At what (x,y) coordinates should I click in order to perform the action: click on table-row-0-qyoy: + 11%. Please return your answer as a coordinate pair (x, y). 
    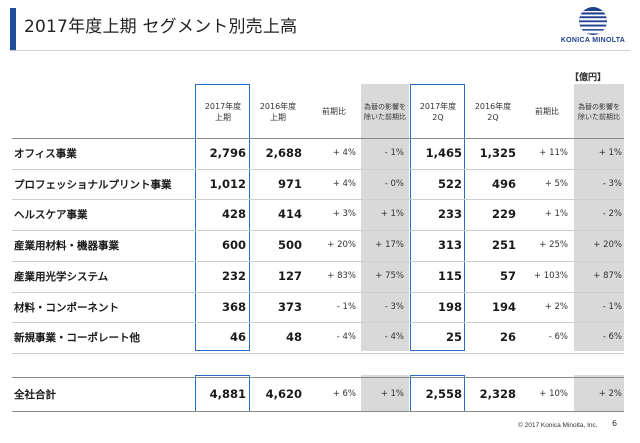
    Looking at the image, I should click on (553, 153).